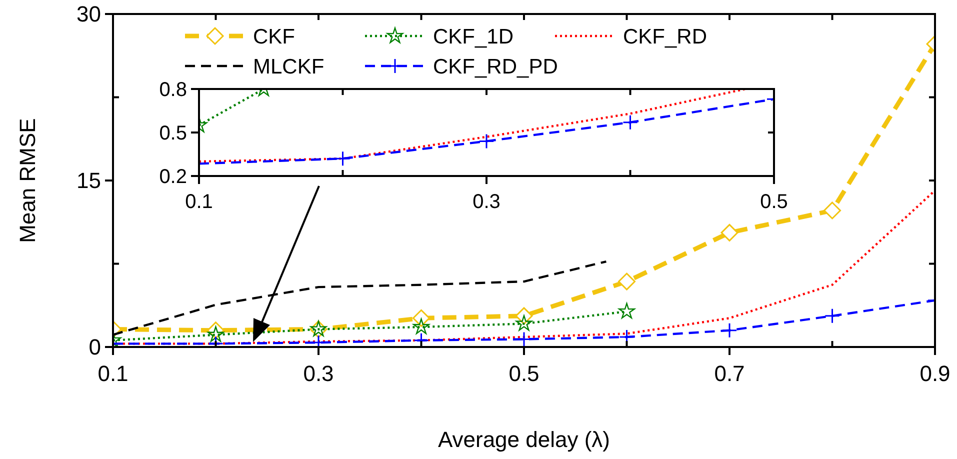 This screenshot has height=459, width=957. Describe the element at coordinates (274, 36) in the screenshot. I see `legend-label: CKF` at that location.